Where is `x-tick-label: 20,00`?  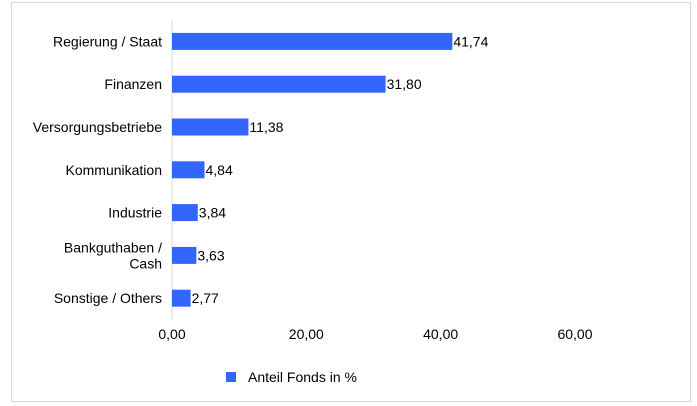
x-tick-label: 20,00 is located at coordinates (306, 334).